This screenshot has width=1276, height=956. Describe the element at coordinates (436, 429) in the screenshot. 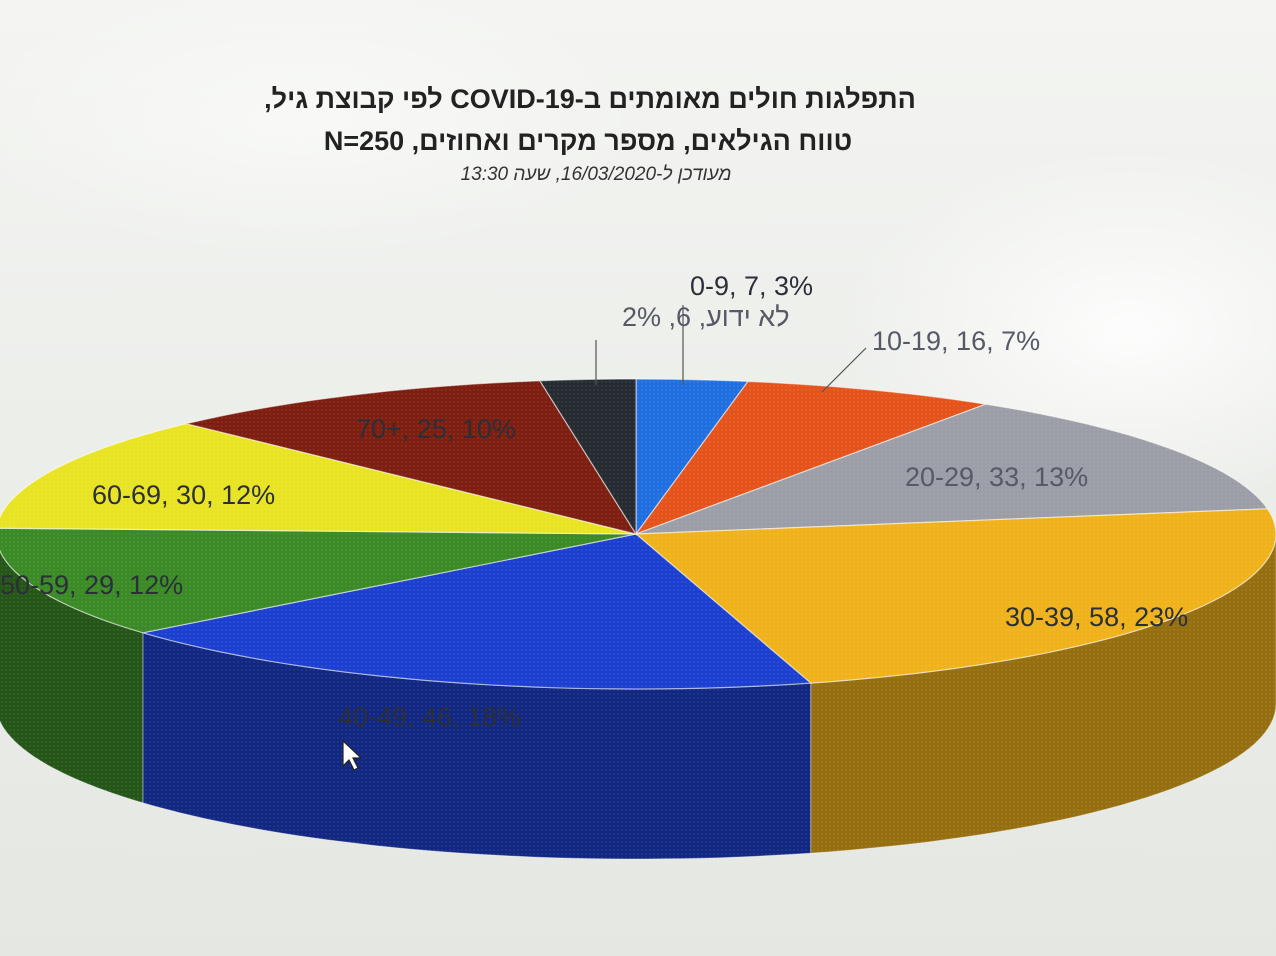

I see `data-label-70+: 70+, 25, 10%` at that location.